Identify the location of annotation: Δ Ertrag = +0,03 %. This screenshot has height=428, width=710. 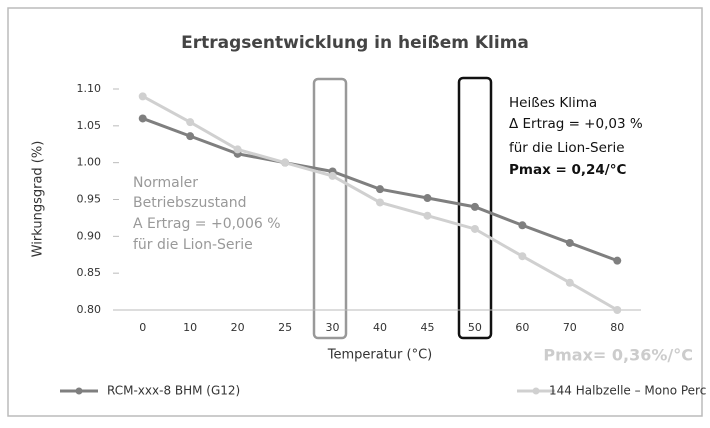
(576, 124).